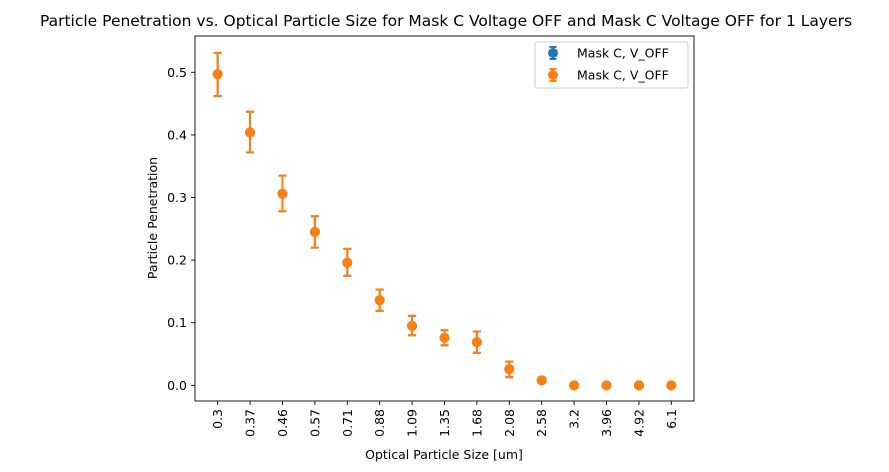 The image size is (889, 472). Describe the element at coordinates (671, 419) in the screenshot. I see `x-tick-label: 6.1` at that location.